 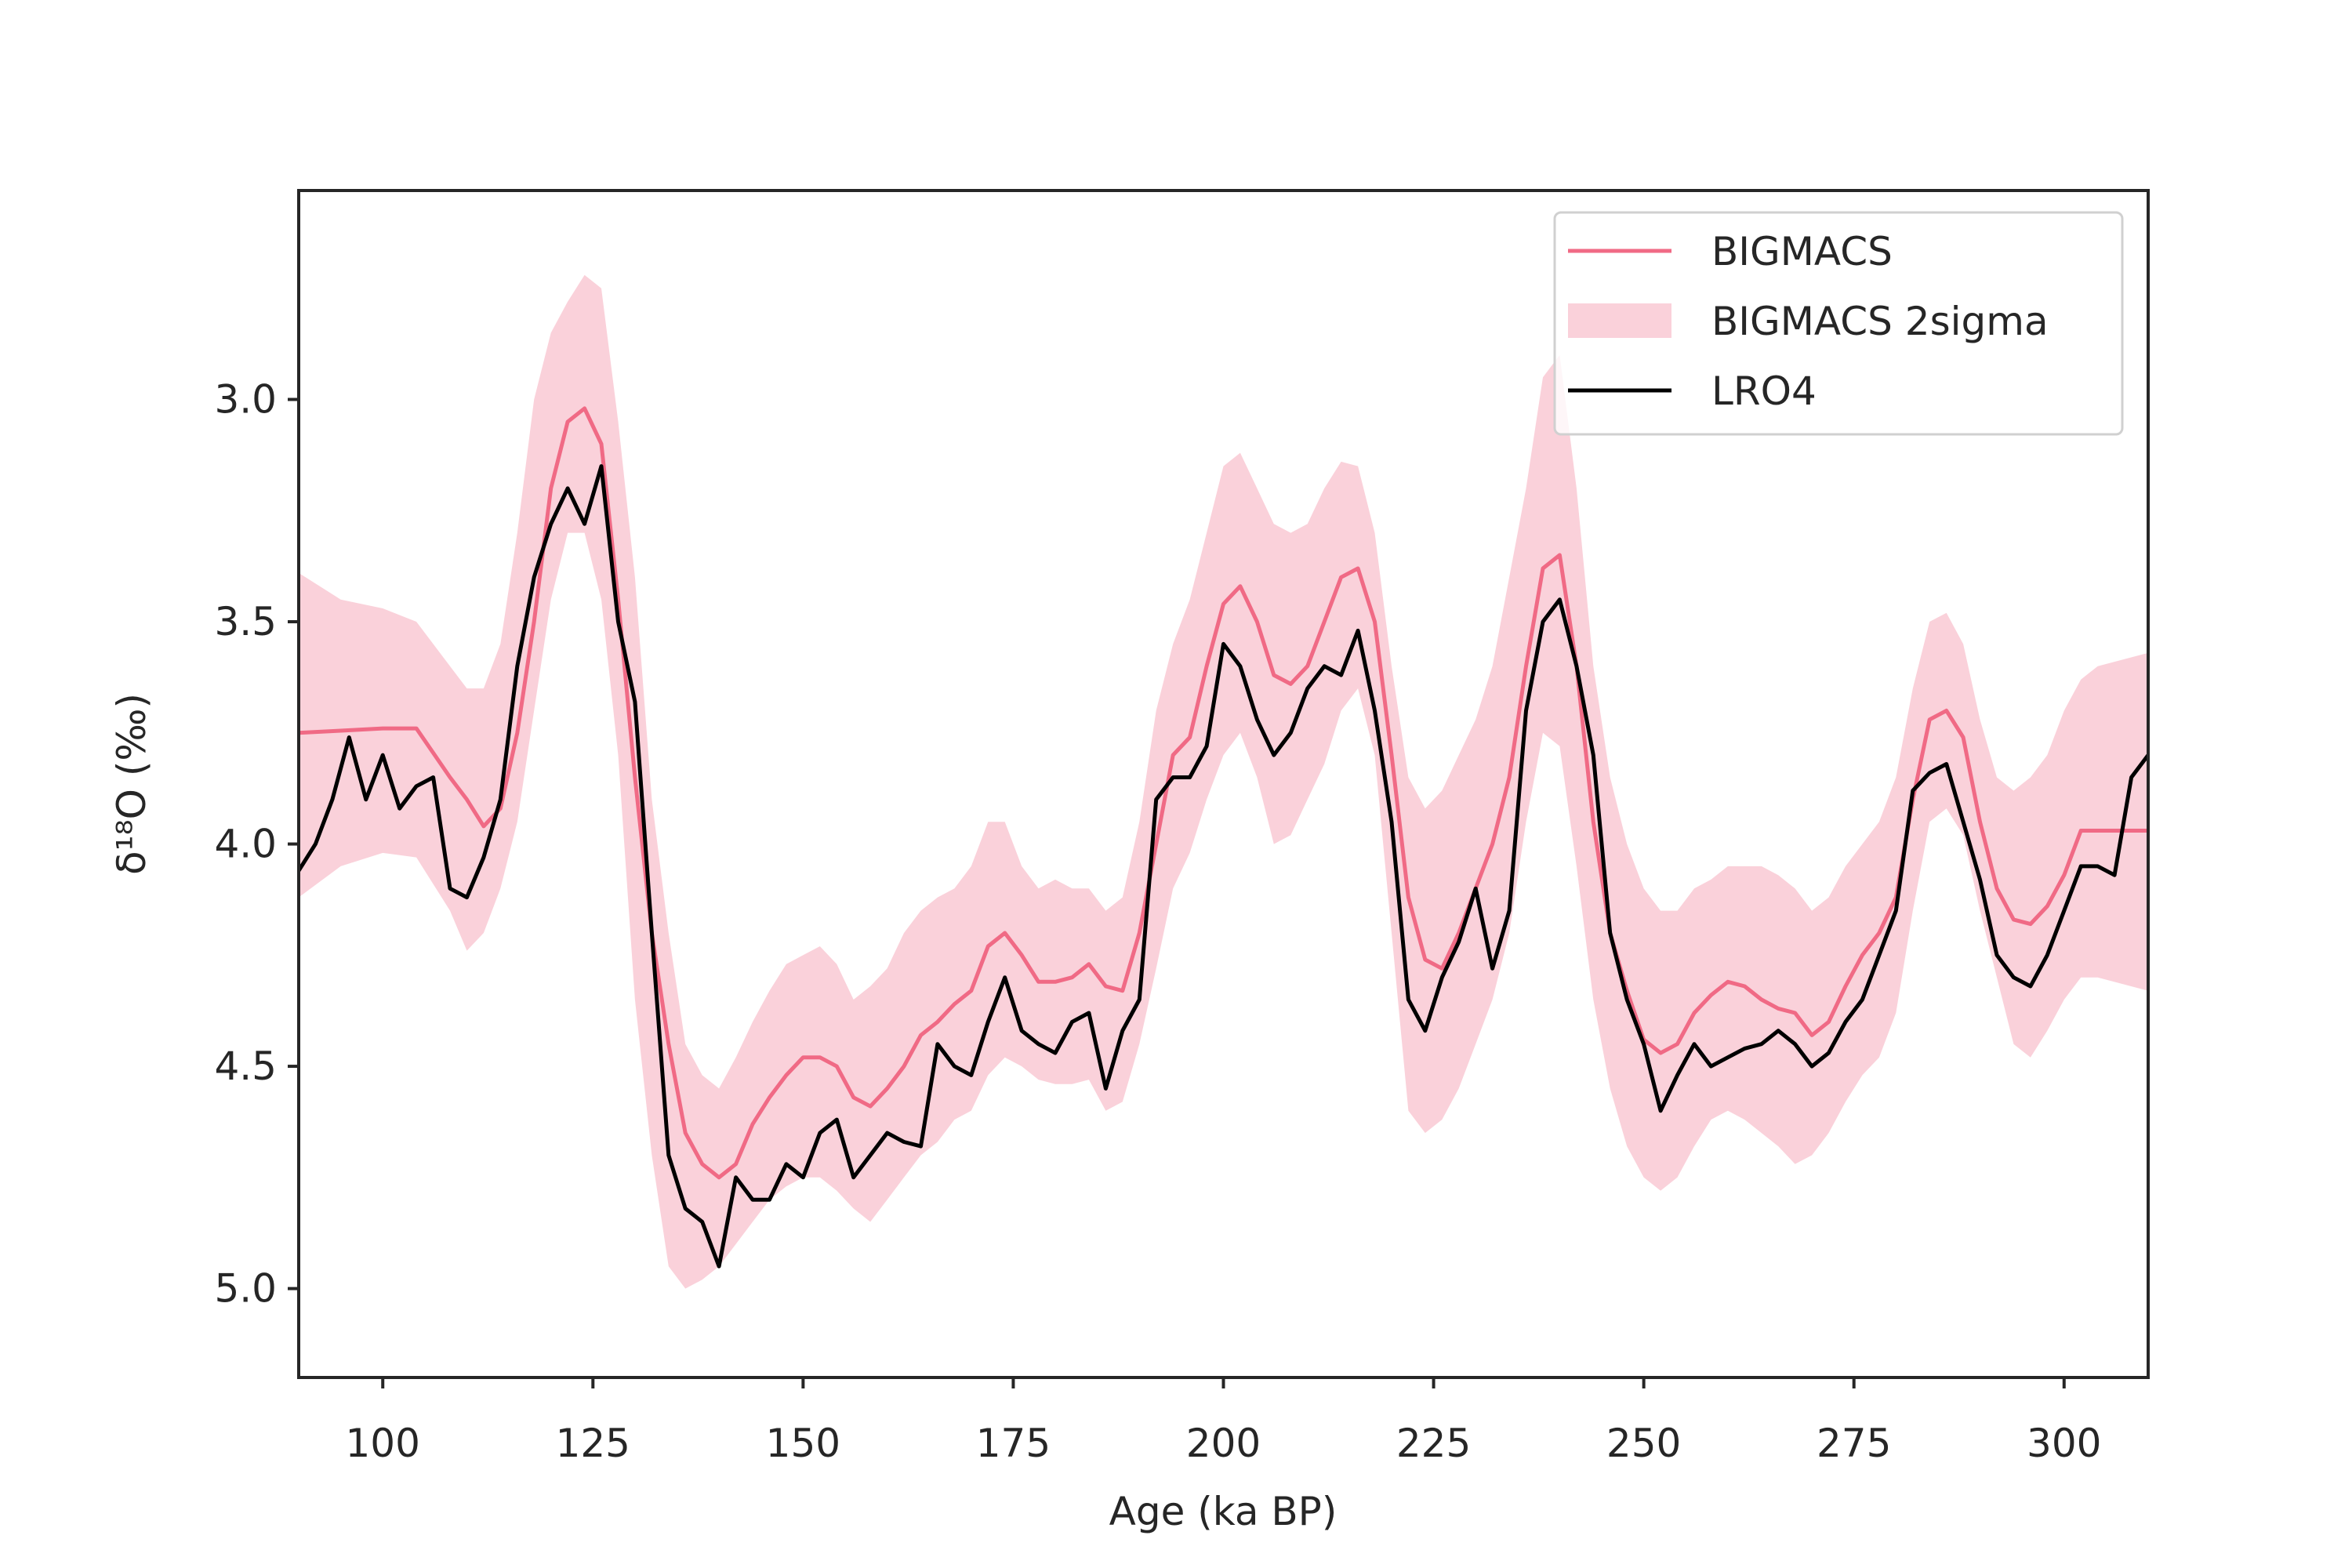 I want to click on legend: BIGMACS BIGMACS 2sigma LRO4, so click(x=1838, y=323).